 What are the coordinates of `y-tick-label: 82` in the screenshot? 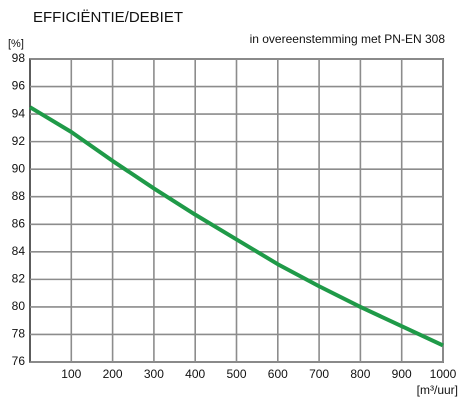 It's located at (19, 279).